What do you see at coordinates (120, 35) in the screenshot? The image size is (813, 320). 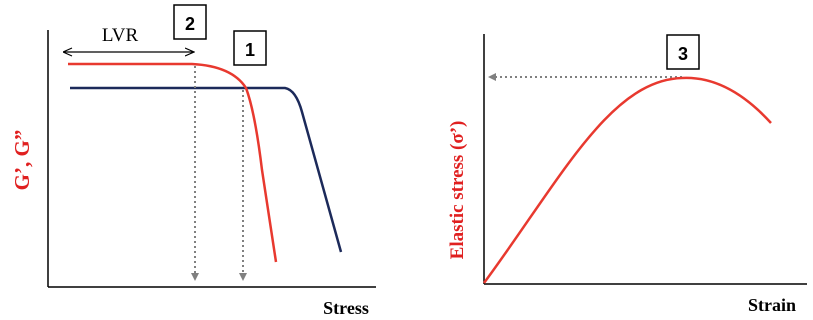 I see `lvr-label: LVR` at bounding box center [120, 35].